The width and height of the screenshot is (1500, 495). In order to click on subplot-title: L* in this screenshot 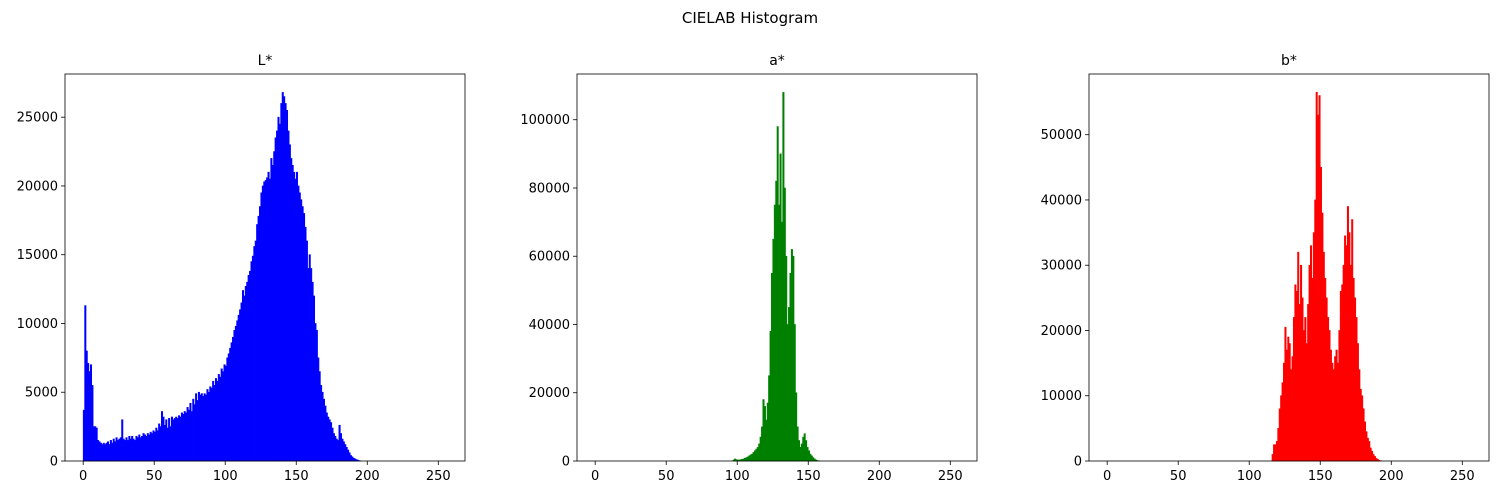, I will do `click(265, 61)`.